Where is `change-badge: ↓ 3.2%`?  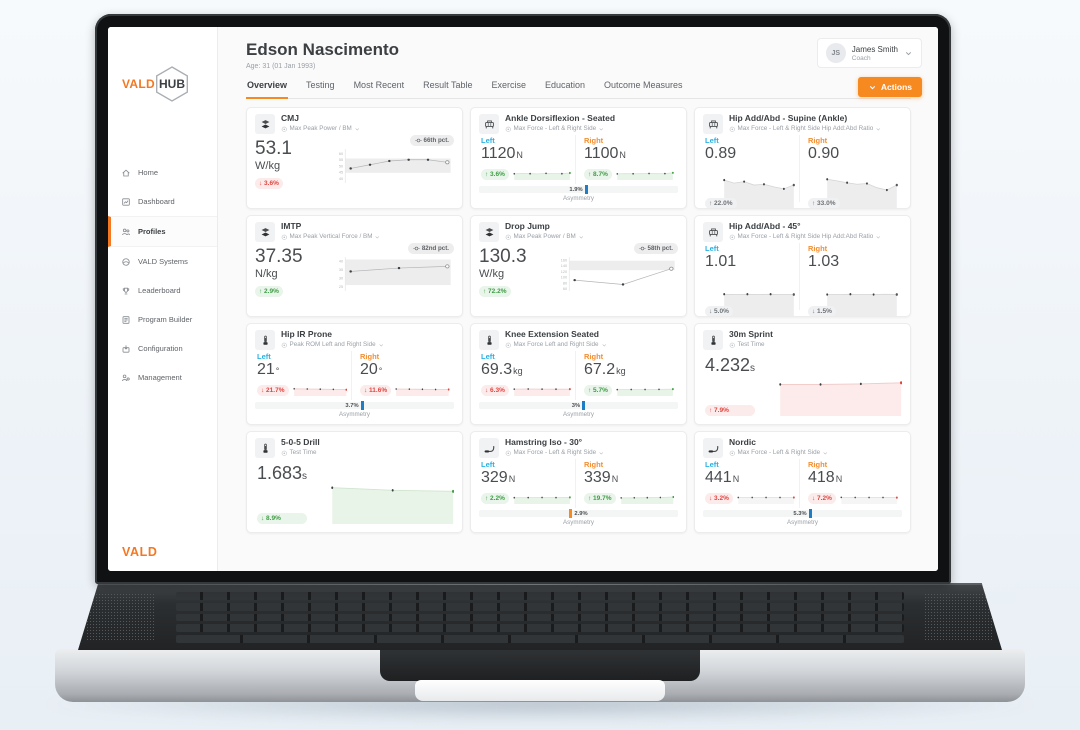 change-badge: ↓ 3.2% is located at coordinates (719, 499).